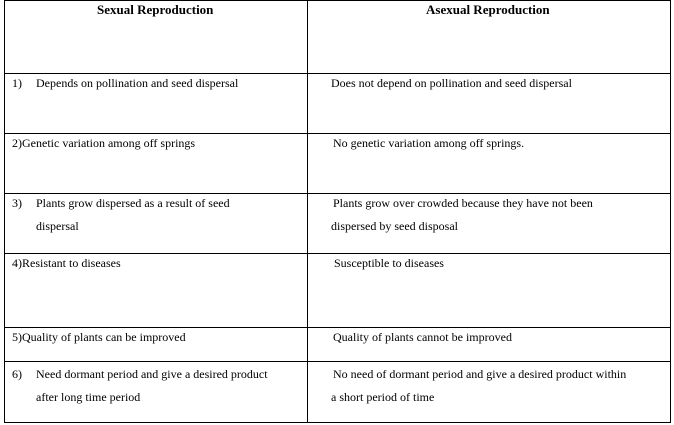  I want to click on row-2-sexual: 2)Genetic variation among off springs, so click(103, 143).